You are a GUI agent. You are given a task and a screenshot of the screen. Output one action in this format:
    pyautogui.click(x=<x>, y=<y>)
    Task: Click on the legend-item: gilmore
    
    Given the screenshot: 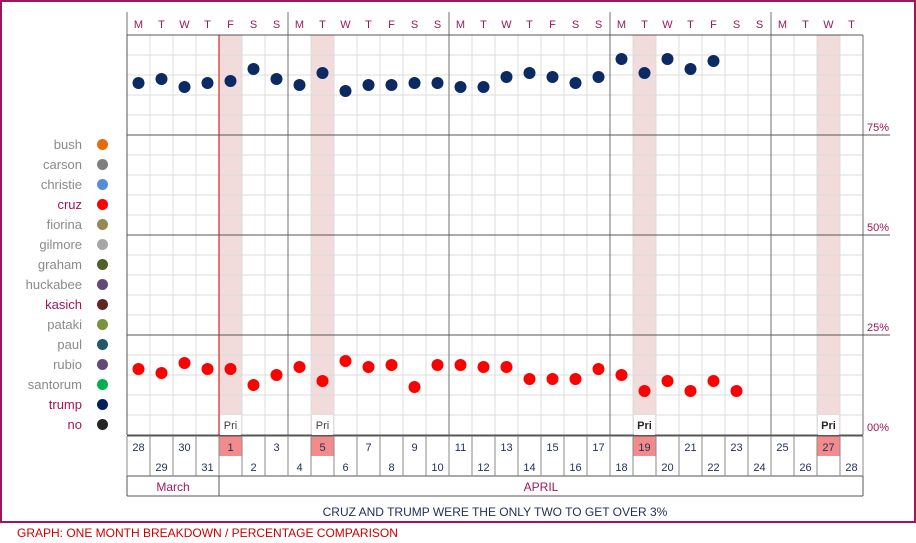 What is the action you would take?
    pyautogui.click(x=56, y=245)
    